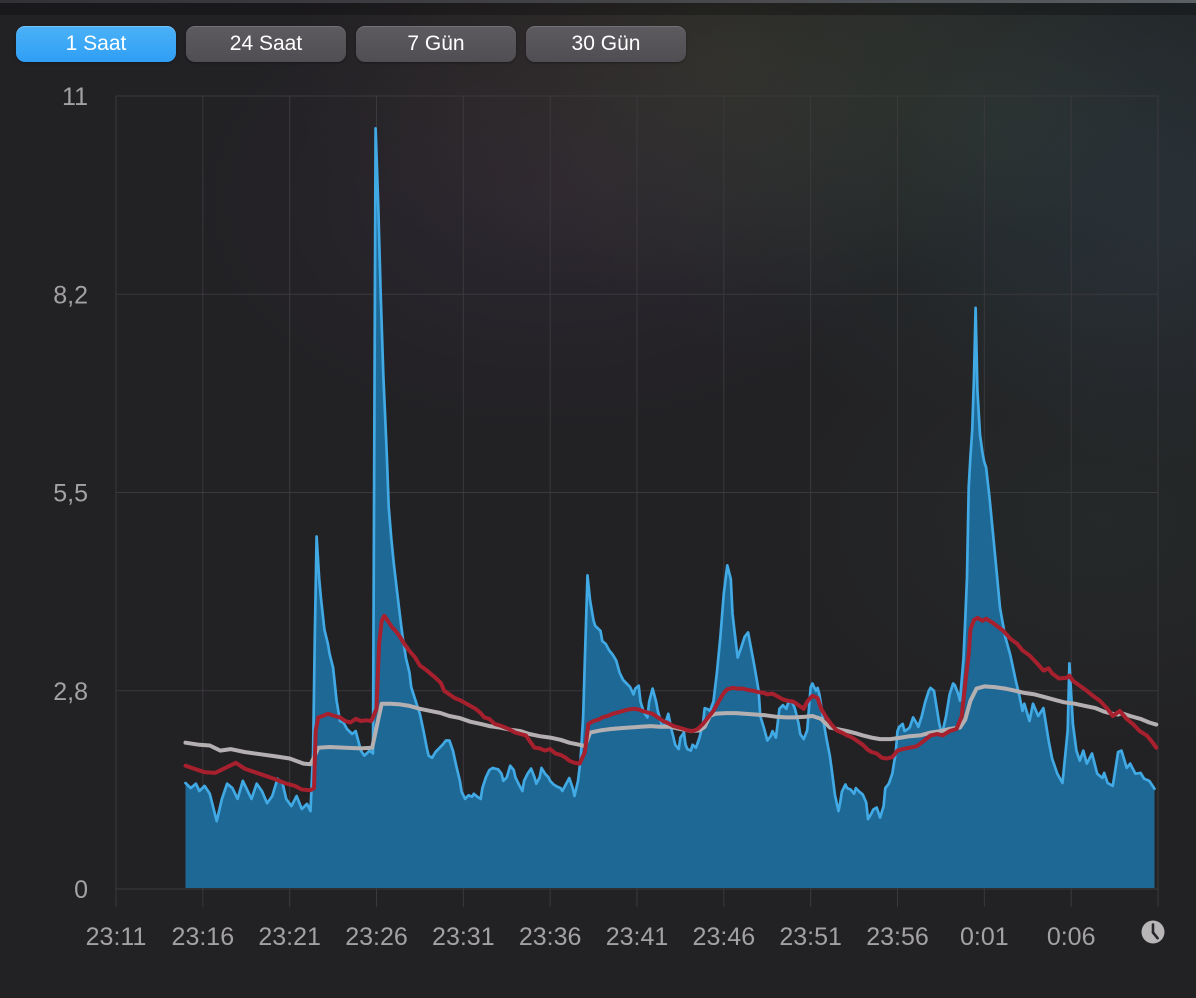  I want to click on y-axis-tick-label: 2,8, so click(70, 692).